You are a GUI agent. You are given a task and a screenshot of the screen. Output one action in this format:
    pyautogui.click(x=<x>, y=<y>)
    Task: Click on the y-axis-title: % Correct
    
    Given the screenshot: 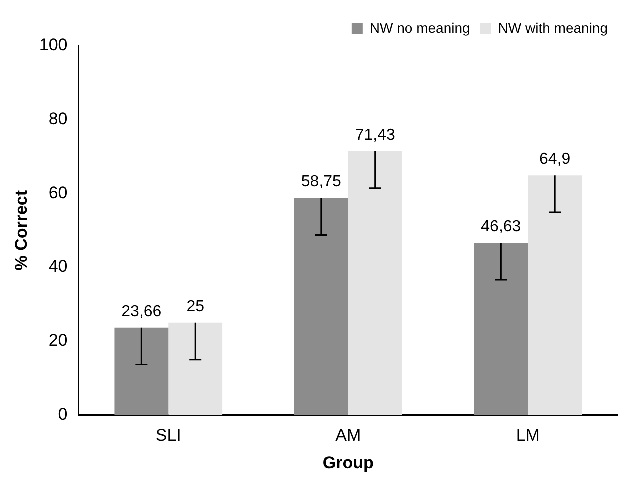 What is the action you would take?
    pyautogui.click(x=21, y=230)
    